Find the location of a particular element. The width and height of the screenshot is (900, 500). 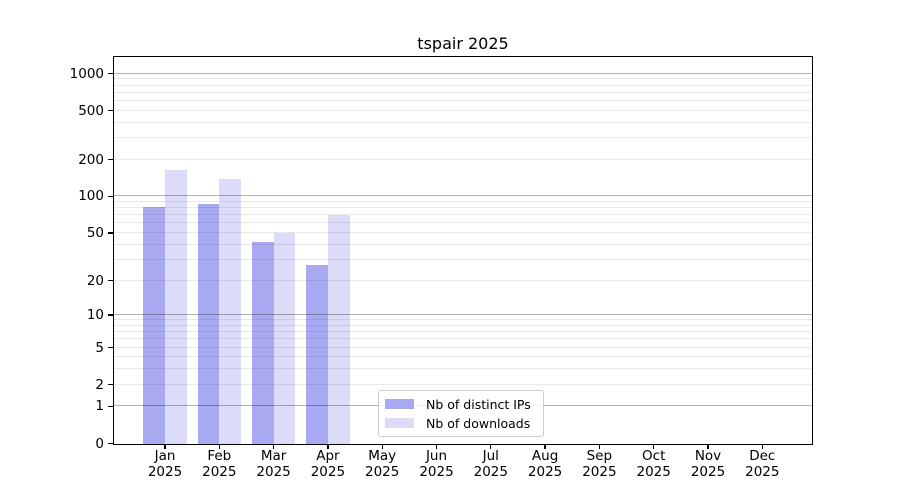

y-tick-label-10: 10 is located at coordinates (95, 315).